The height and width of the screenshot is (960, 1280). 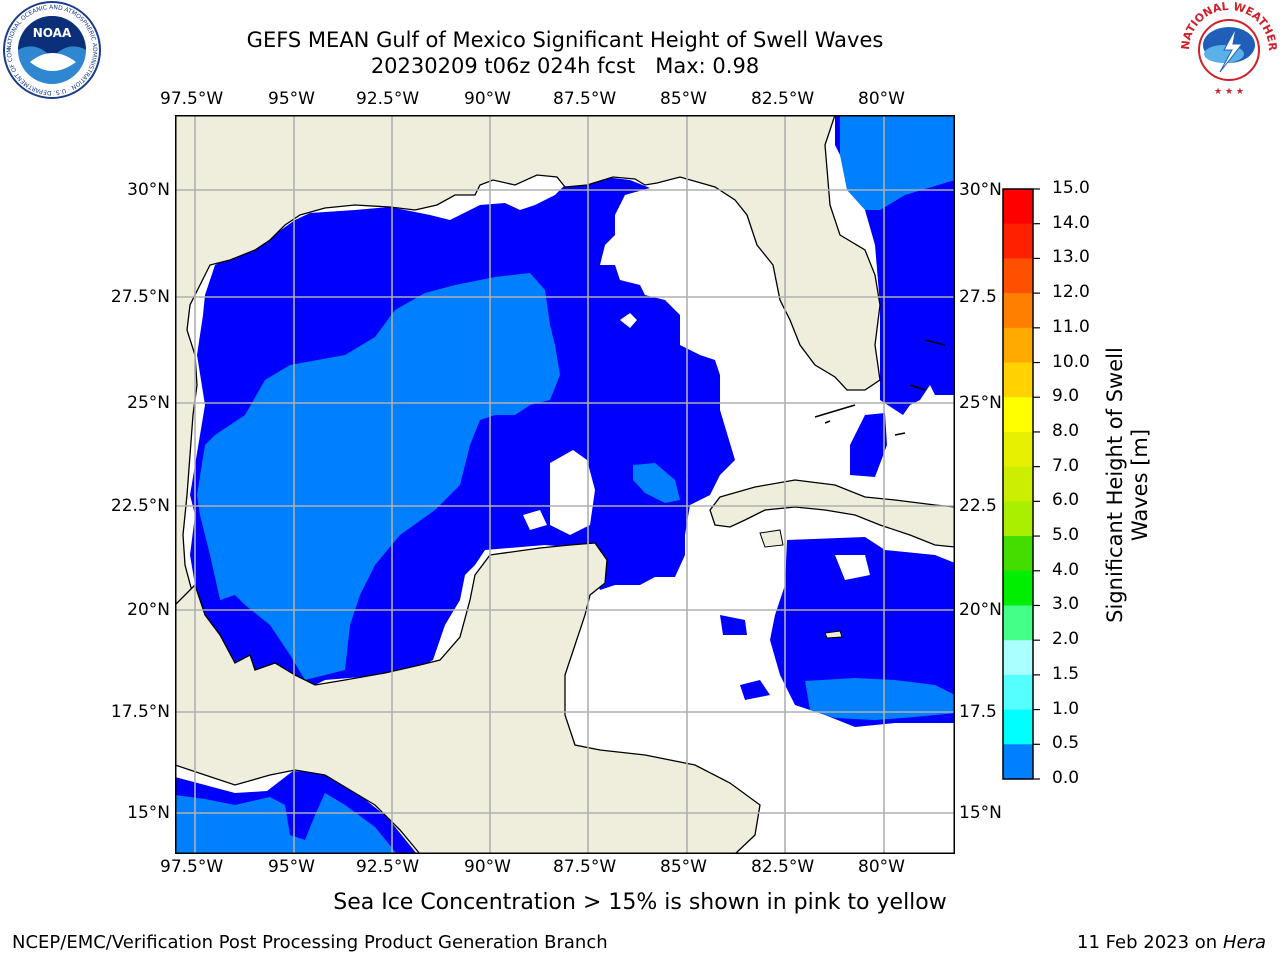 What do you see at coordinates (1071, 222) in the screenshot?
I see `colorbar-tick-label: 14.0` at bounding box center [1071, 222].